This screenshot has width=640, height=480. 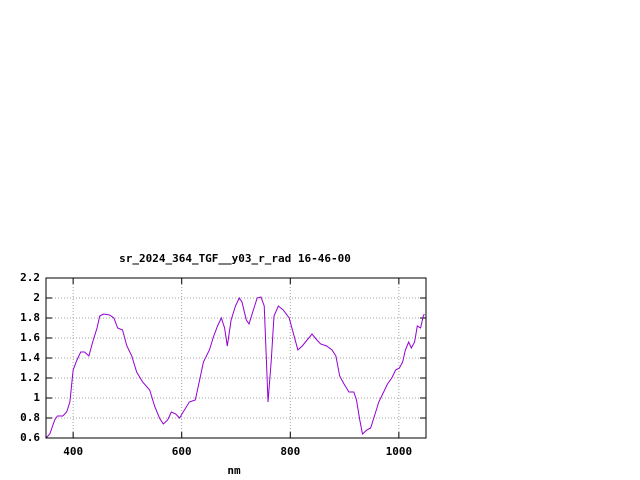 I want to click on chart-title: sr_2024_364_TGF__y03_r_rad 16-46-00, so click(x=235, y=258).